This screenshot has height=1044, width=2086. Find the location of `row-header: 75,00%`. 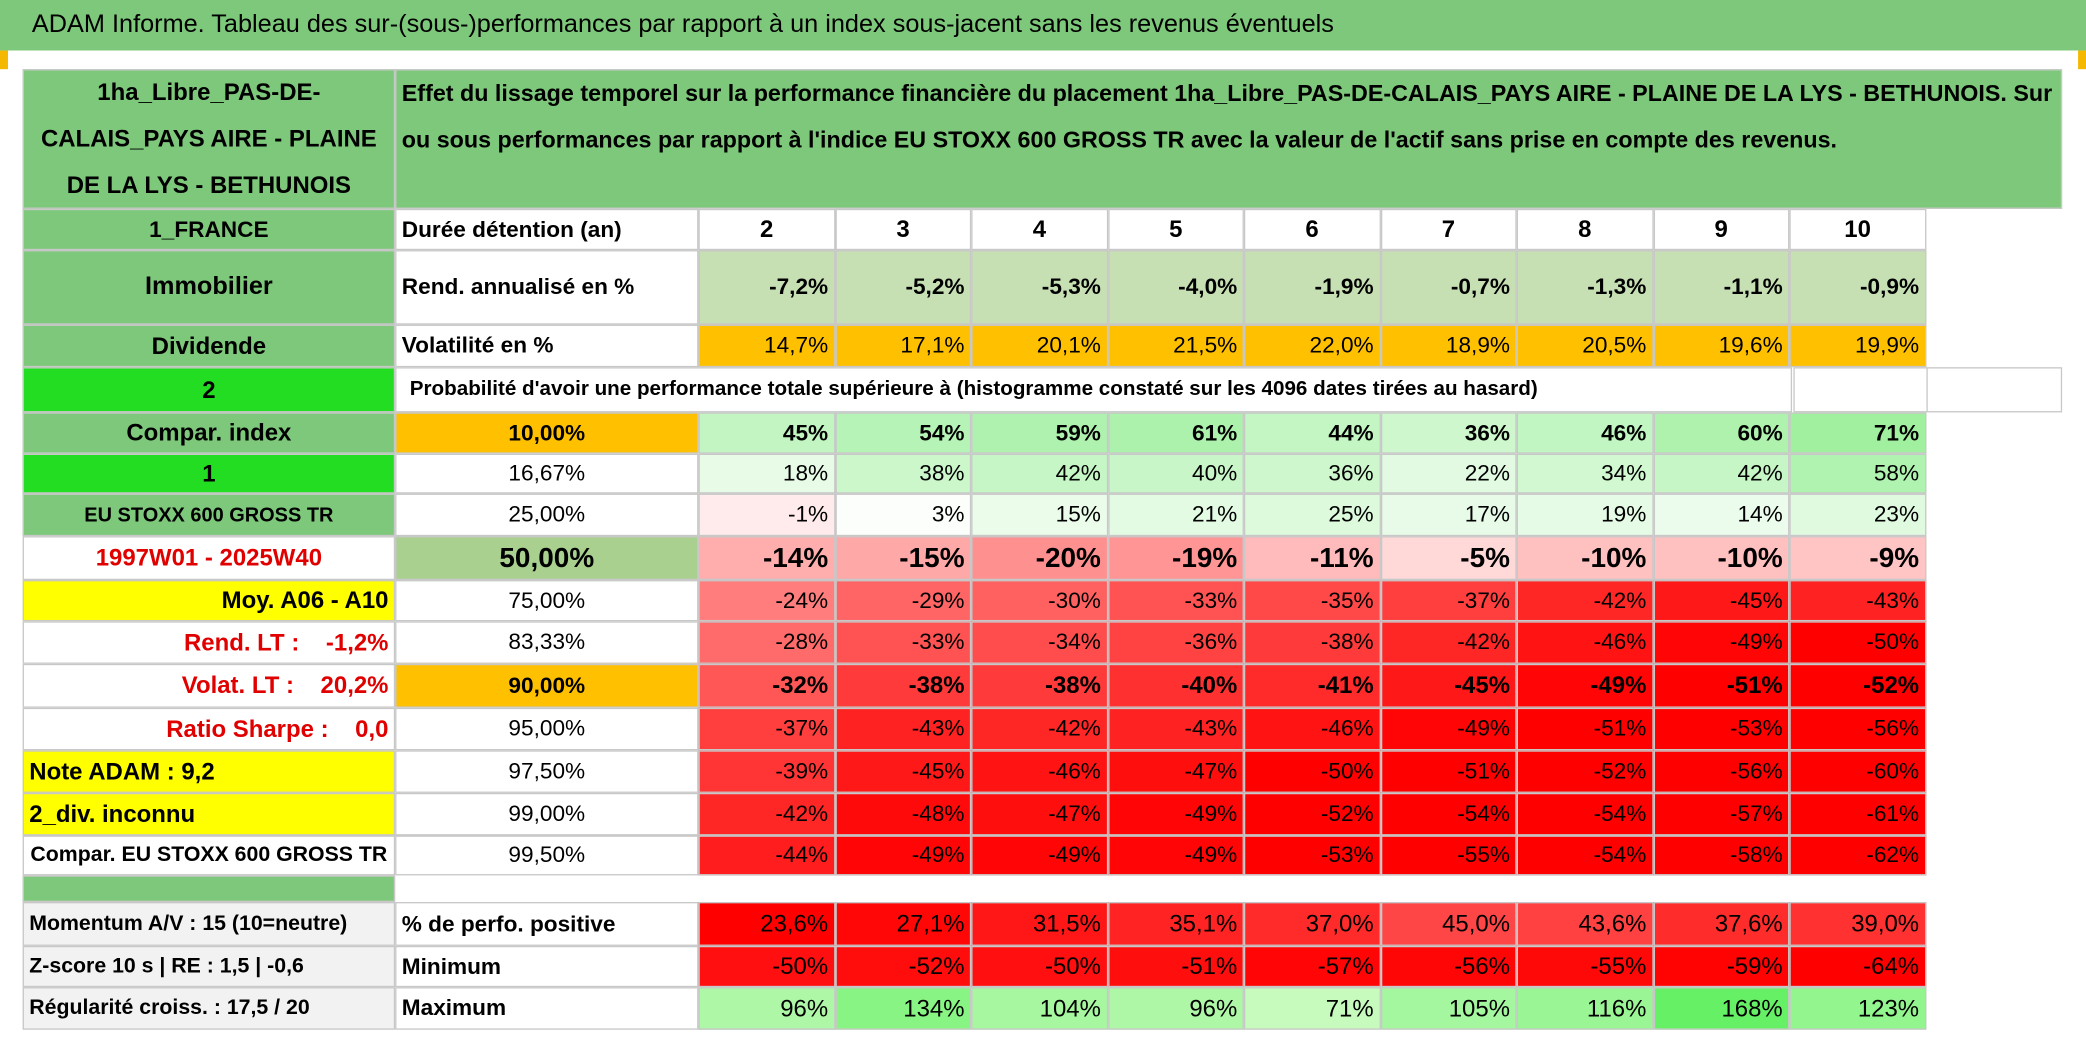

row-header: 75,00% is located at coordinates (547, 601).